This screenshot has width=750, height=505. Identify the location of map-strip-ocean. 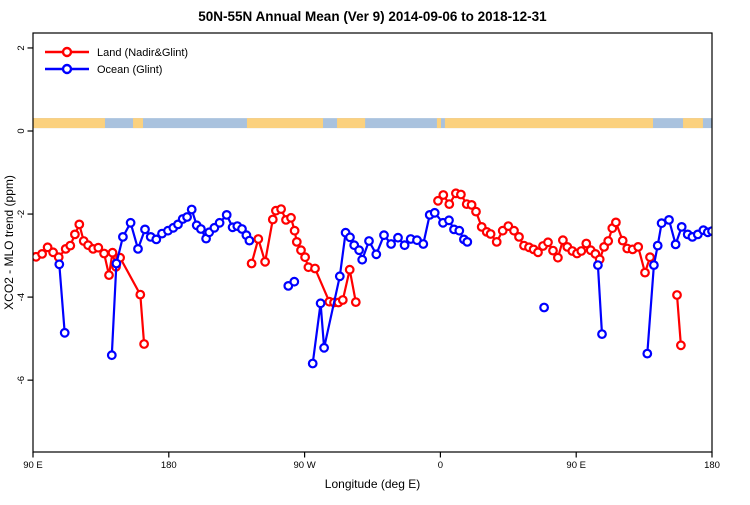
(372, 123).